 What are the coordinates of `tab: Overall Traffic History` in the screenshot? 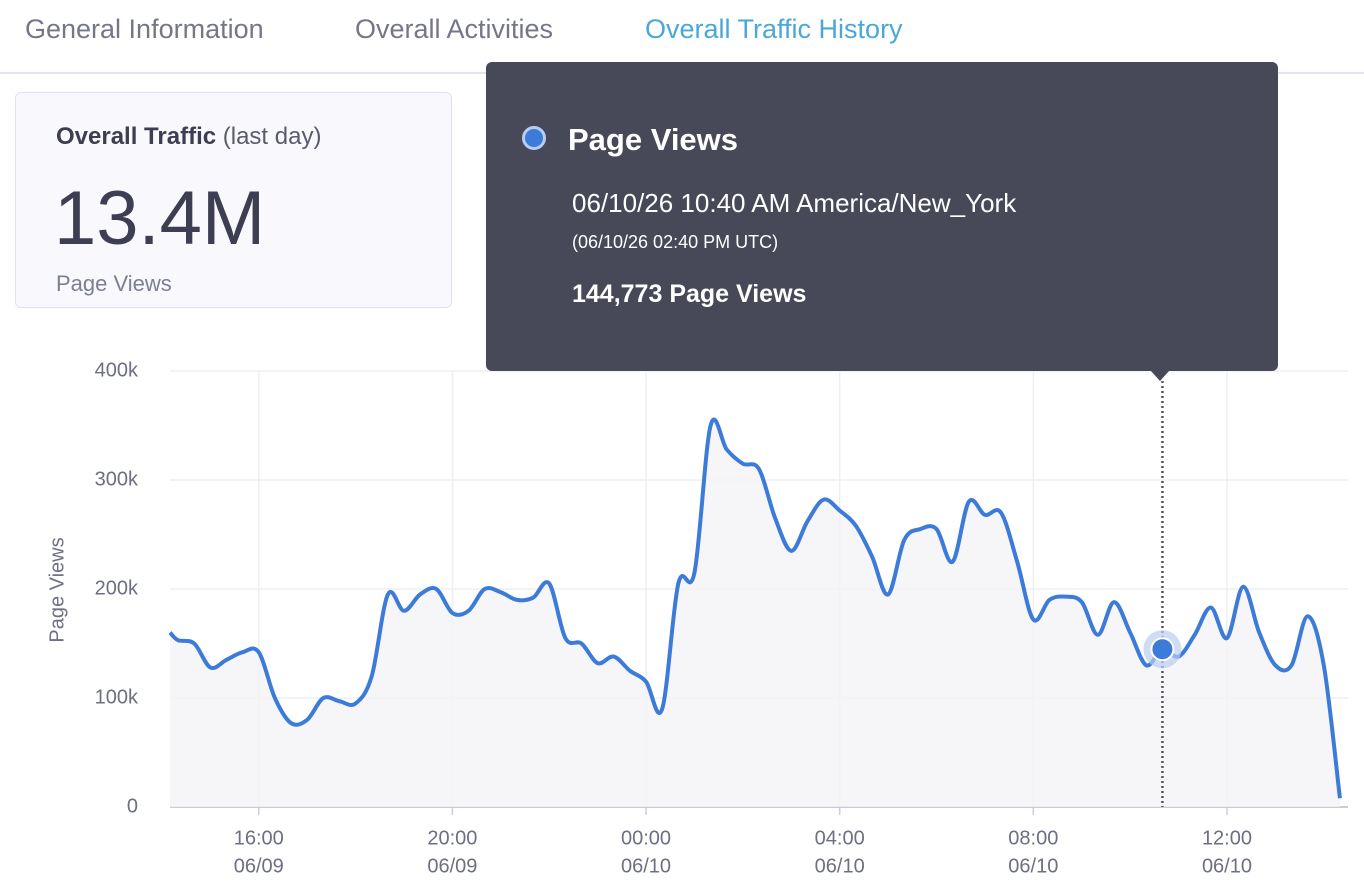 It's located at (774, 29).